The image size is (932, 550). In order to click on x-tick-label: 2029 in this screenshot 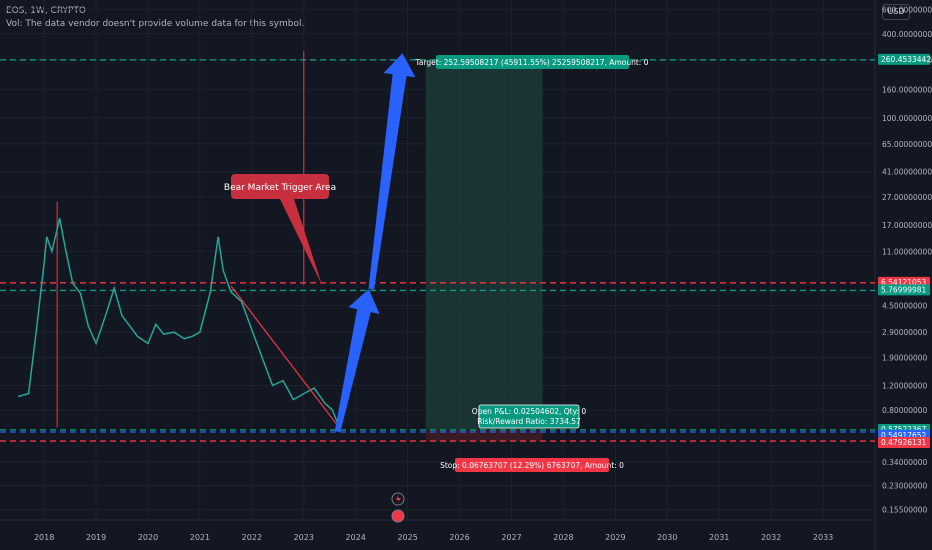, I will do `click(615, 537)`.